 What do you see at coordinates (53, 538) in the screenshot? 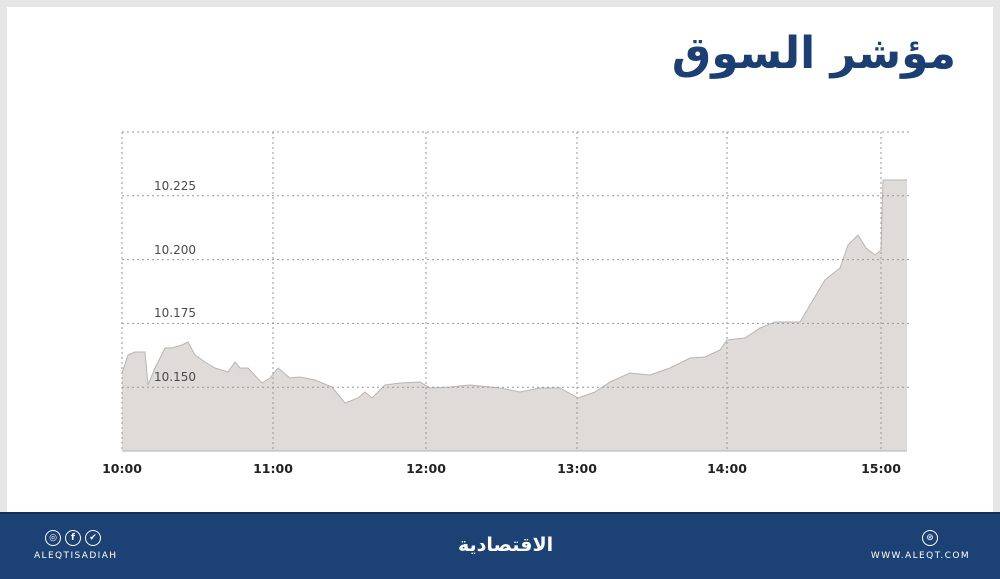
I see `instagram-icon: ◎` at bounding box center [53, 538].